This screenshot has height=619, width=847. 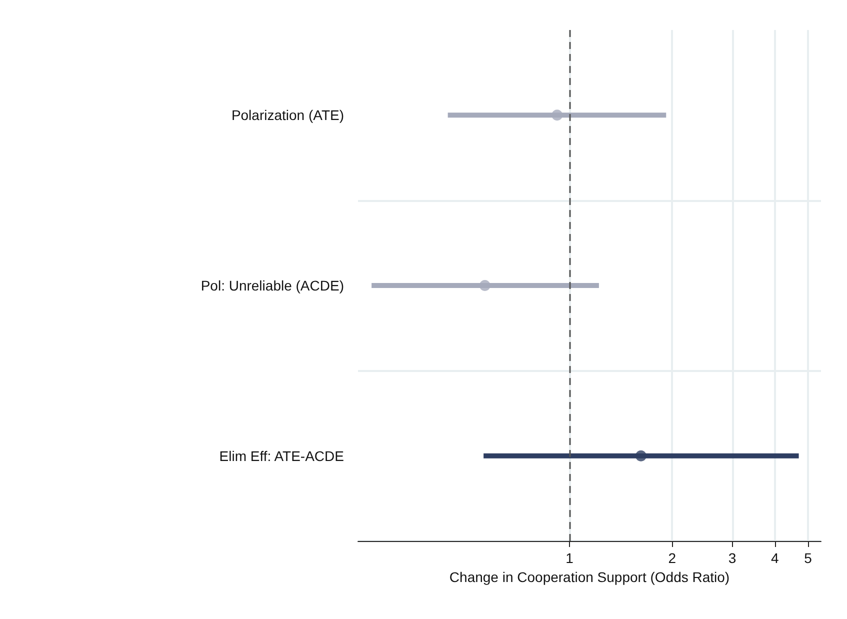 What do you see at coordinates (774, 558) in the screenshot?
I see `x-tick-label: 4` at bounding box center [774, 558].